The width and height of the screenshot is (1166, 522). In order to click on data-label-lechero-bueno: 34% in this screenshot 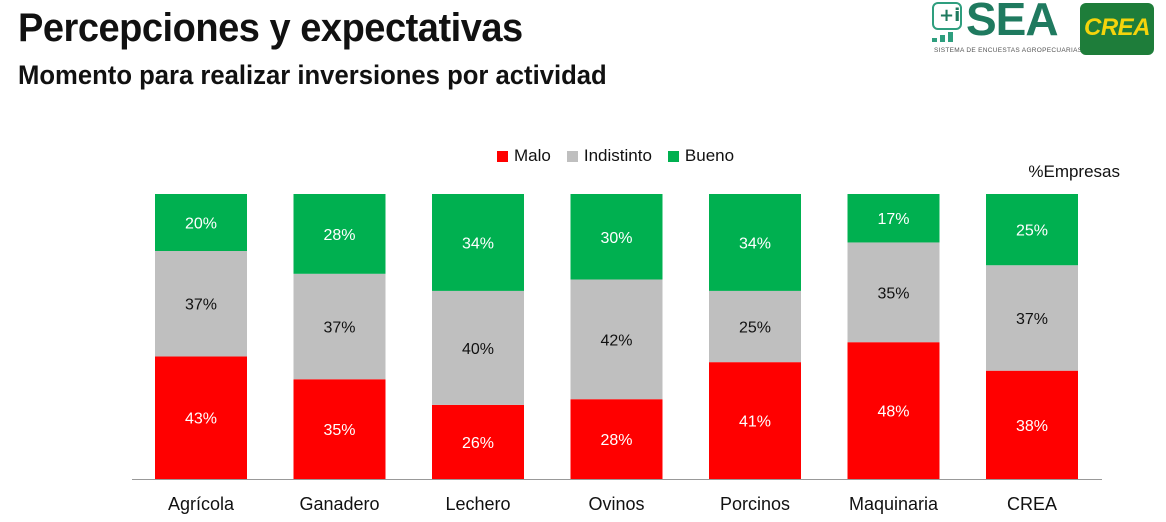, I will do `click(478, 243)`.